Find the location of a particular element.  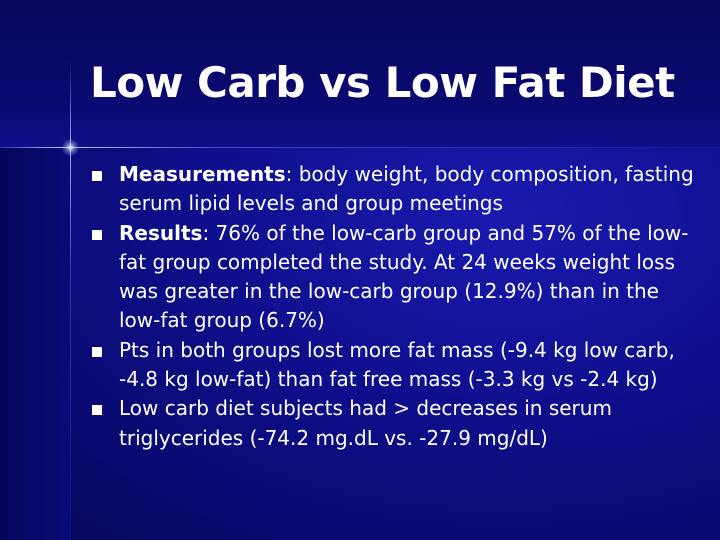

horizontal-accent-line is located at coordinates (360, 147).